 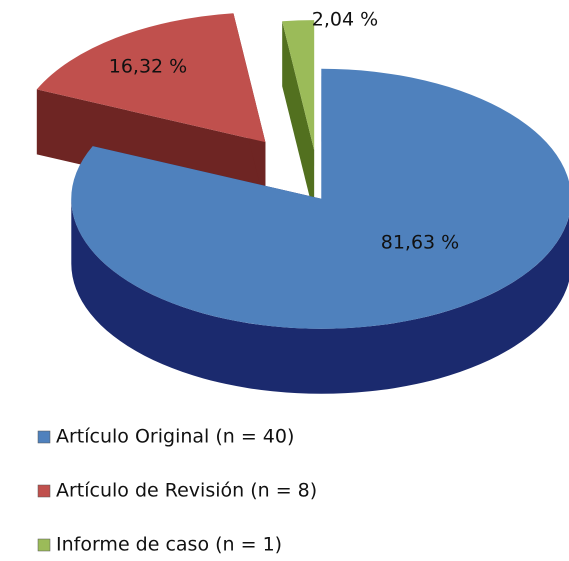 What do you see at coordinates (186, 491) in the screenshot?
I see `legend-label: Artículo de Revisión (n = 8)` at bounding box center [186, 491].